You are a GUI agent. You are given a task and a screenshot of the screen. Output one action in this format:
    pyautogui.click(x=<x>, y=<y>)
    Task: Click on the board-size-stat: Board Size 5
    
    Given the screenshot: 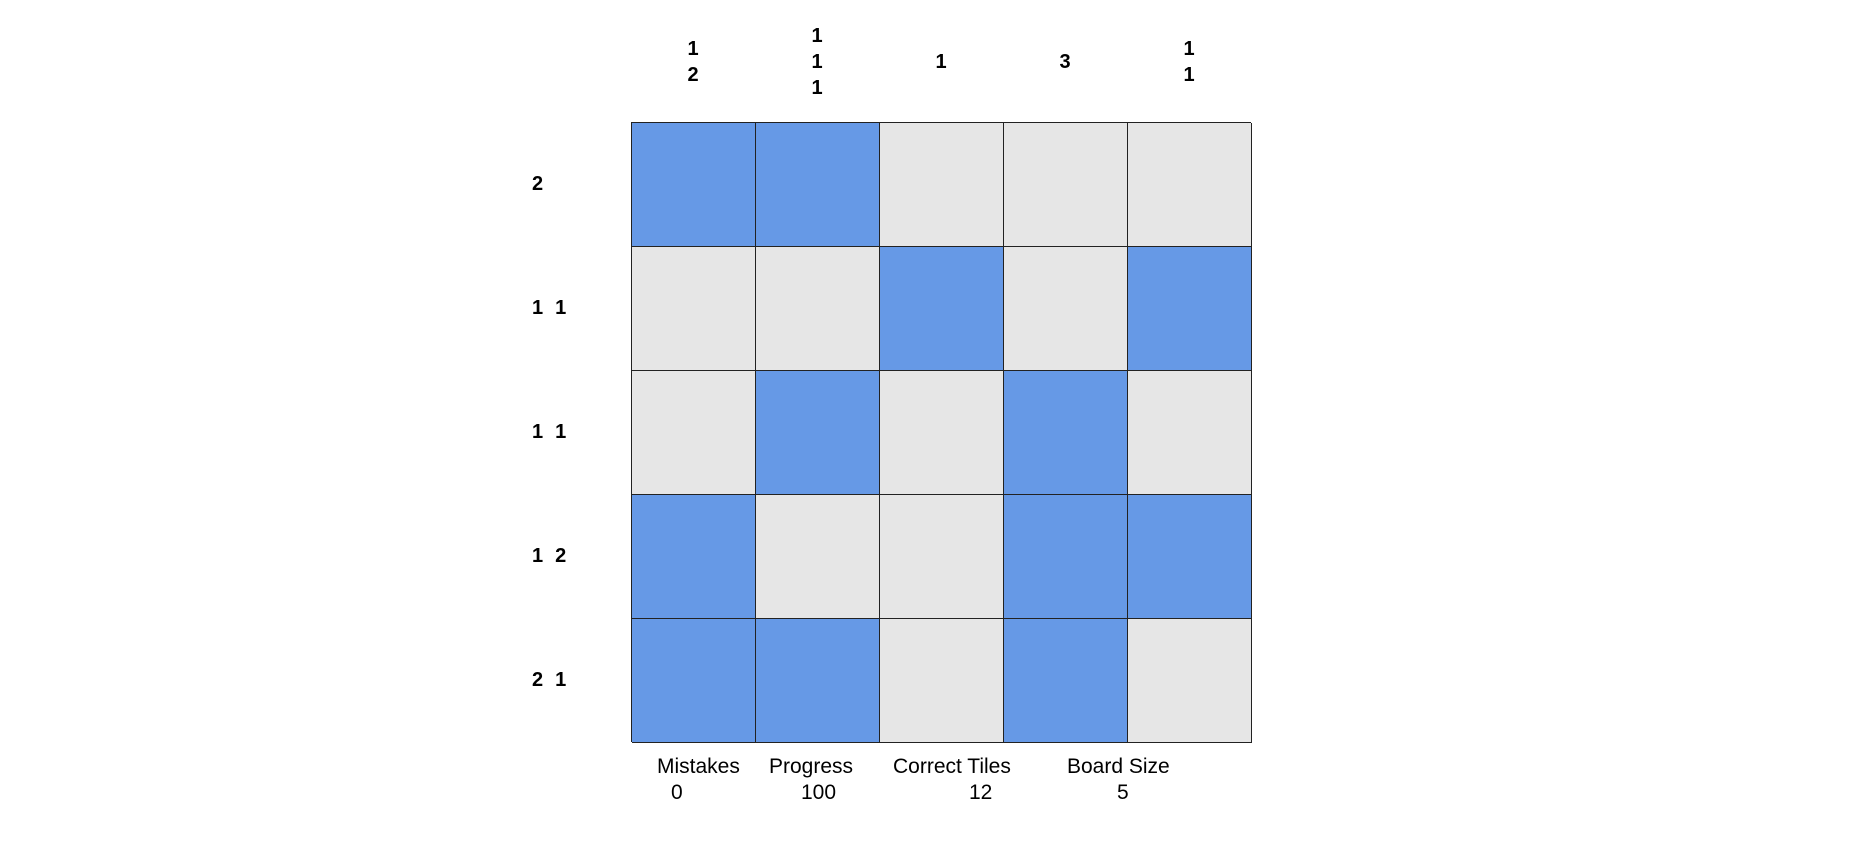 What is the action you would take?
    pyautogui.click(x=1118, y=780)
    